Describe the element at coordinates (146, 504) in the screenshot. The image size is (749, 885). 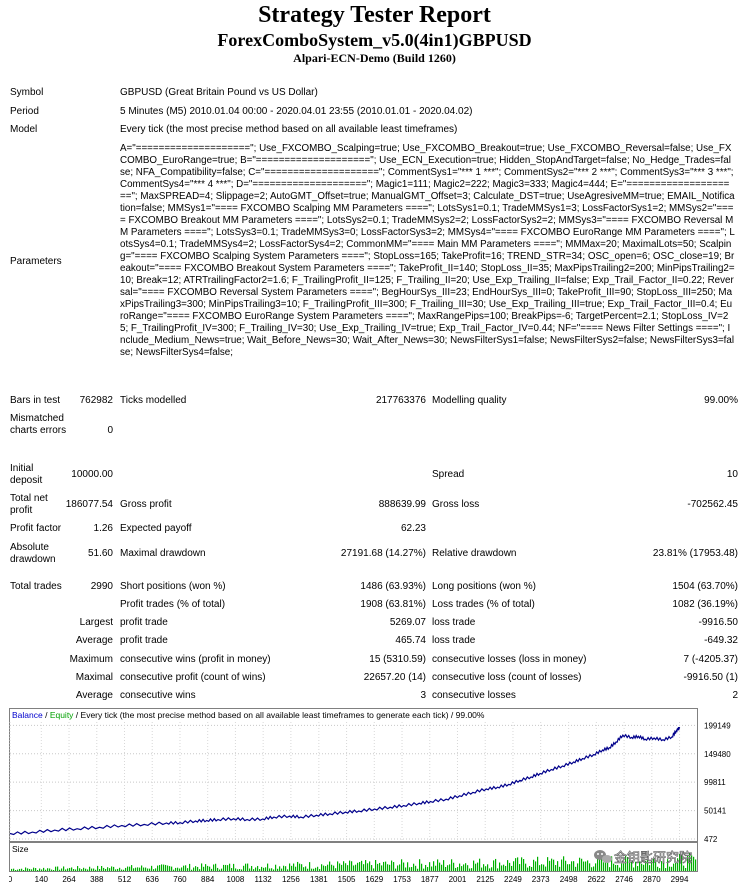
I see `gross-profit-label: Gross profit` at that location.